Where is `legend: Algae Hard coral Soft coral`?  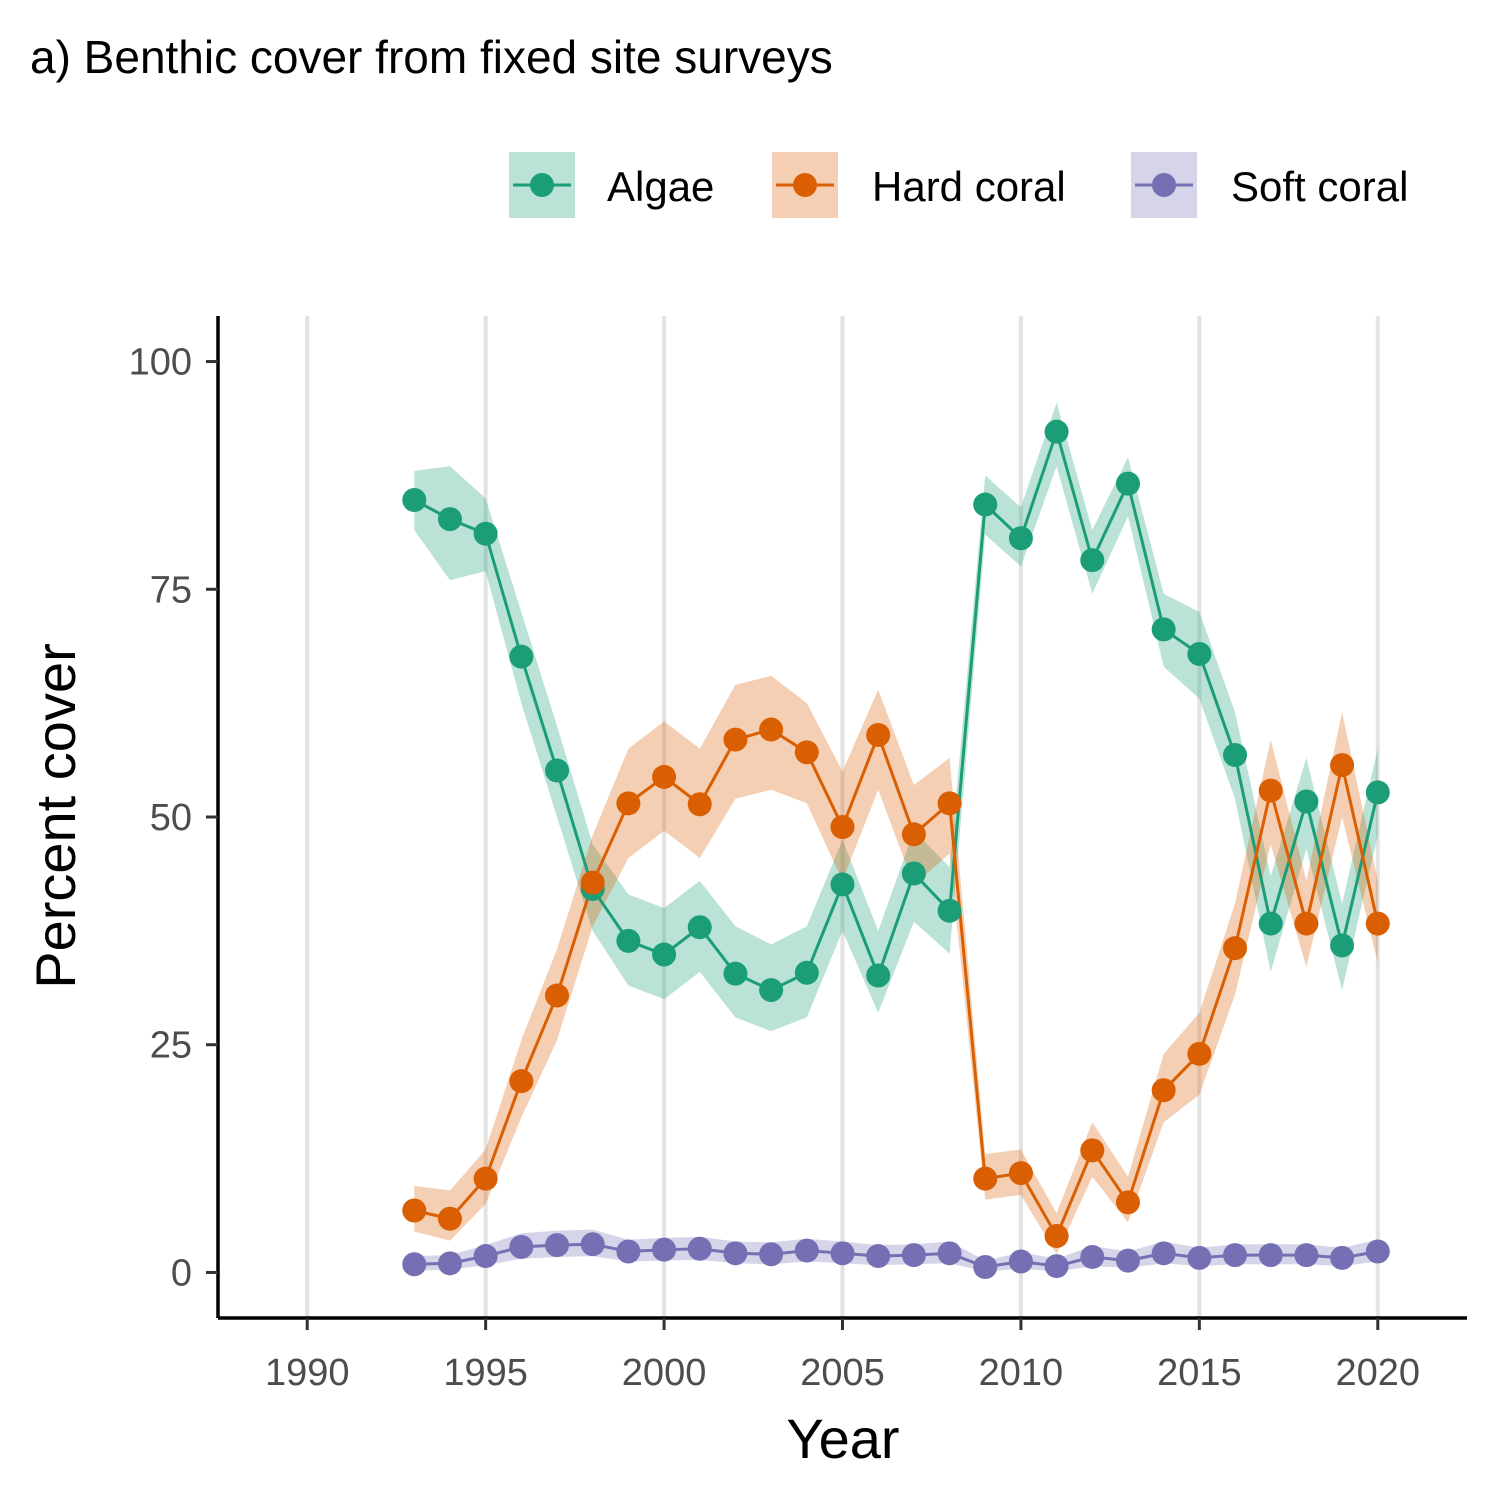 legend: Algae Hard coral Soft coral is located at coordinates (958, 185).